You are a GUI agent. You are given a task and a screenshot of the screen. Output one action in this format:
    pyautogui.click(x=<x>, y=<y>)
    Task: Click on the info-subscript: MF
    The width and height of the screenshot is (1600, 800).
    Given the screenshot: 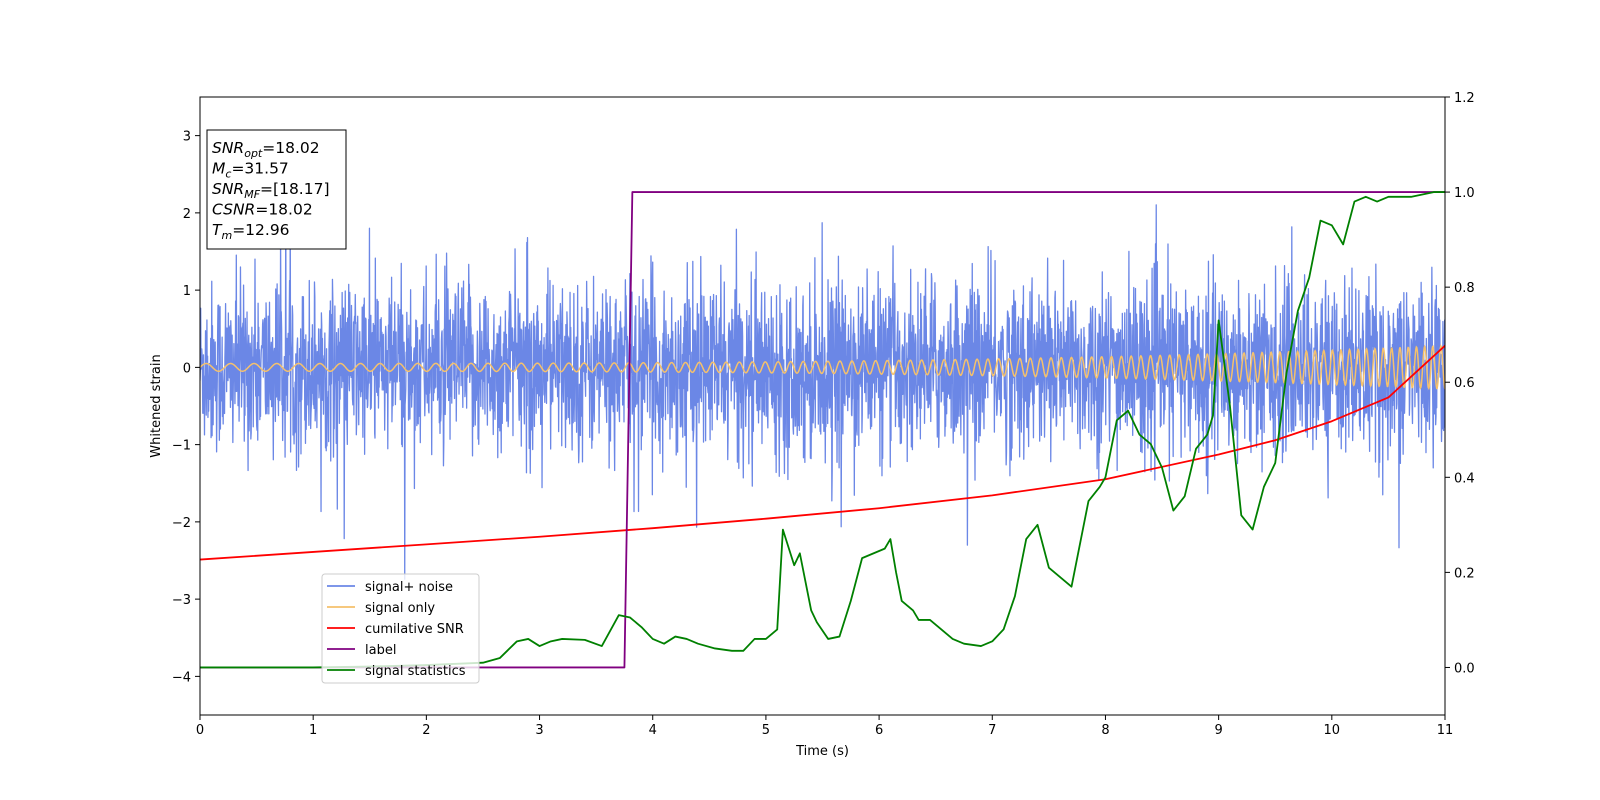 What is the action you would take?
    pyautogui.click(x=252, y=194)
    